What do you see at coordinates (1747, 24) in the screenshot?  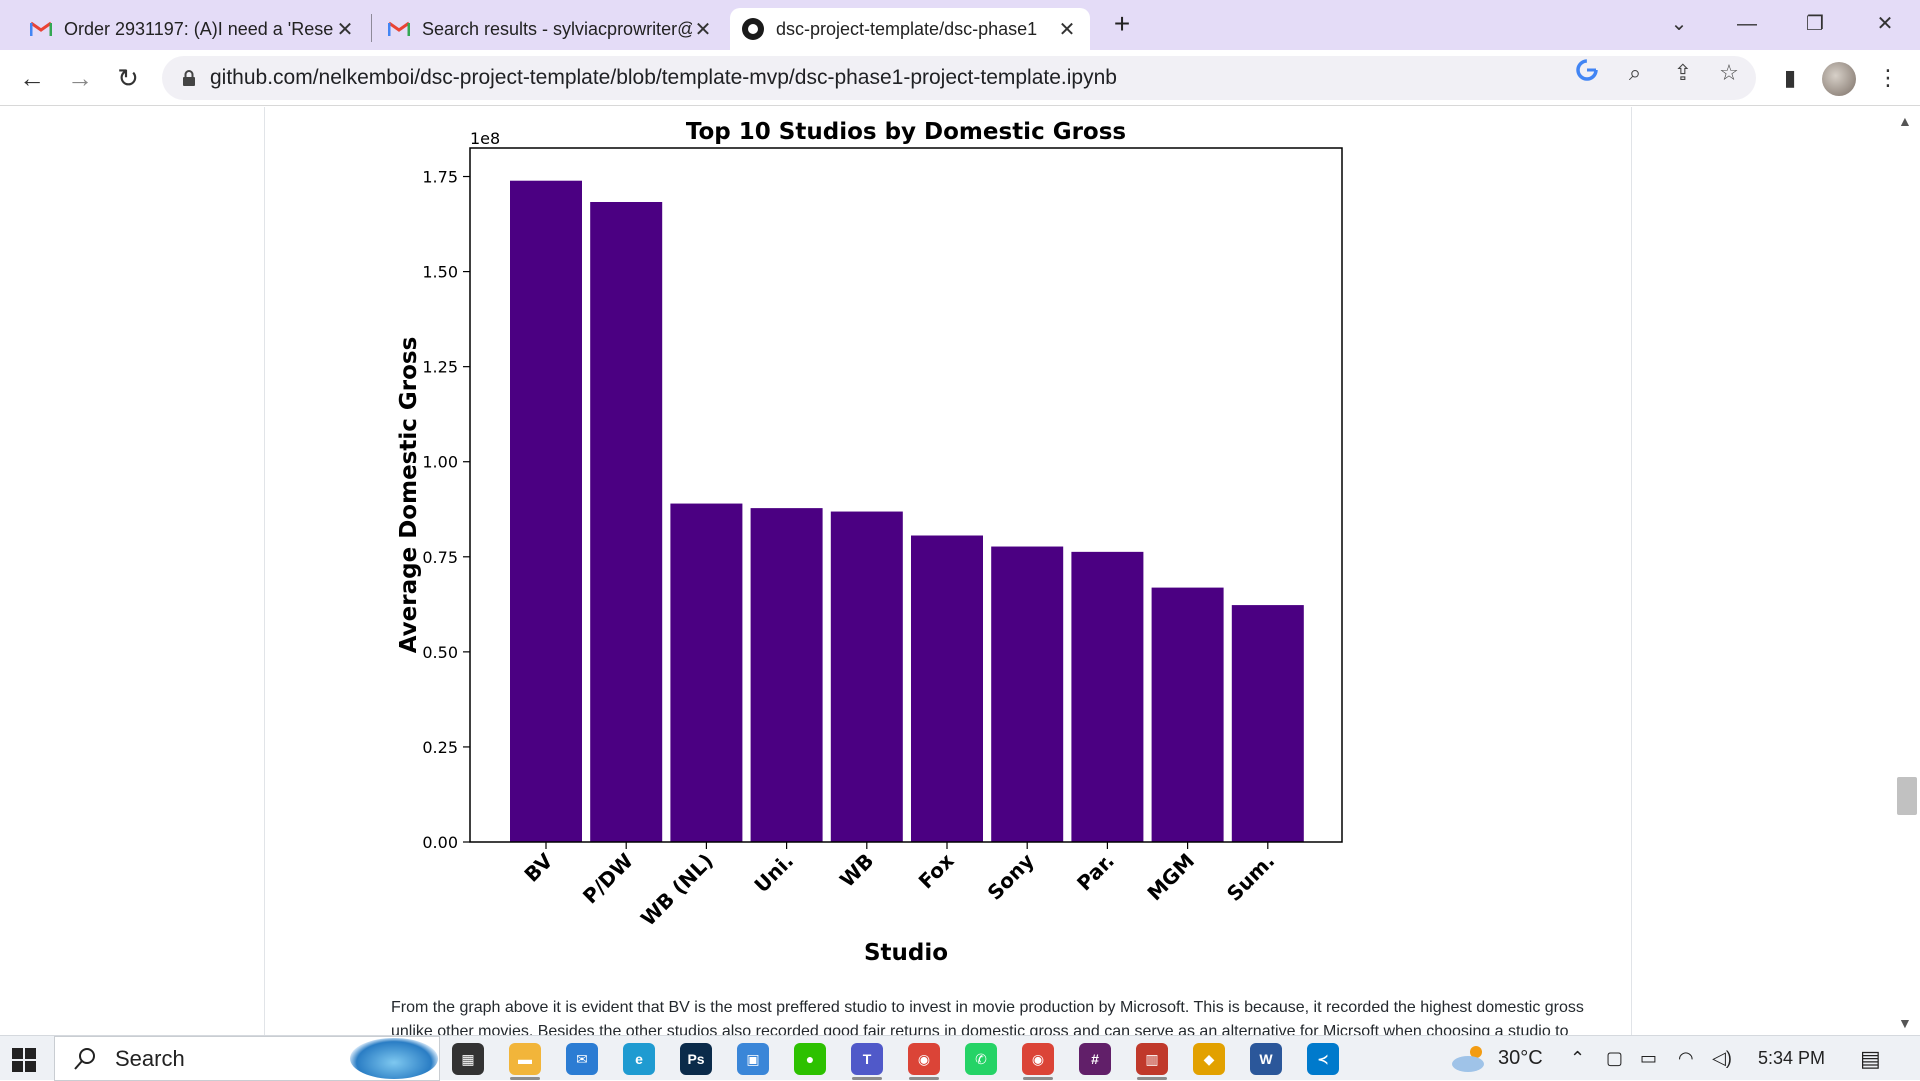 I see `minimize-icon: —` at bounding box center [1747, 24].